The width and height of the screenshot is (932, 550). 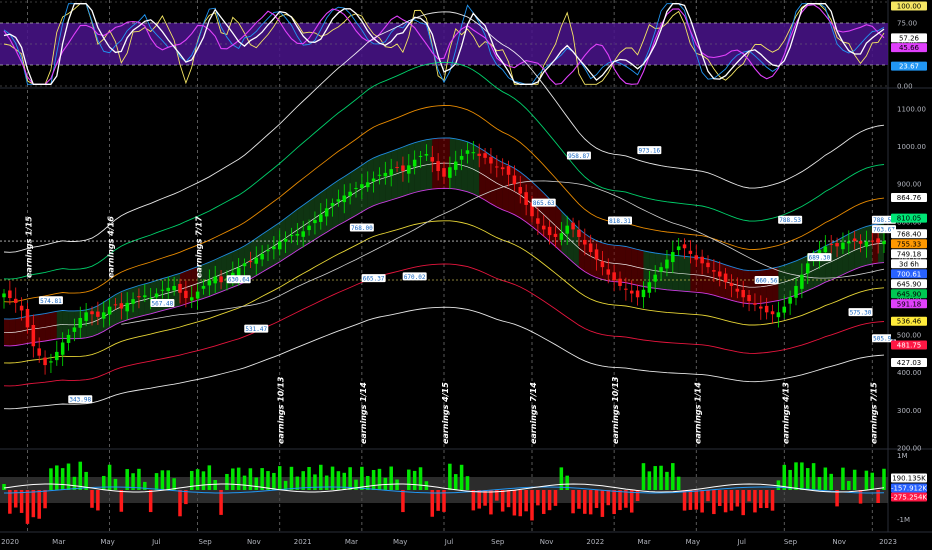 What do you see at coordinates (909, 498) in the screenshot?
I see `volume-badge-text: -275.254K` at bounding box center [909, 498].